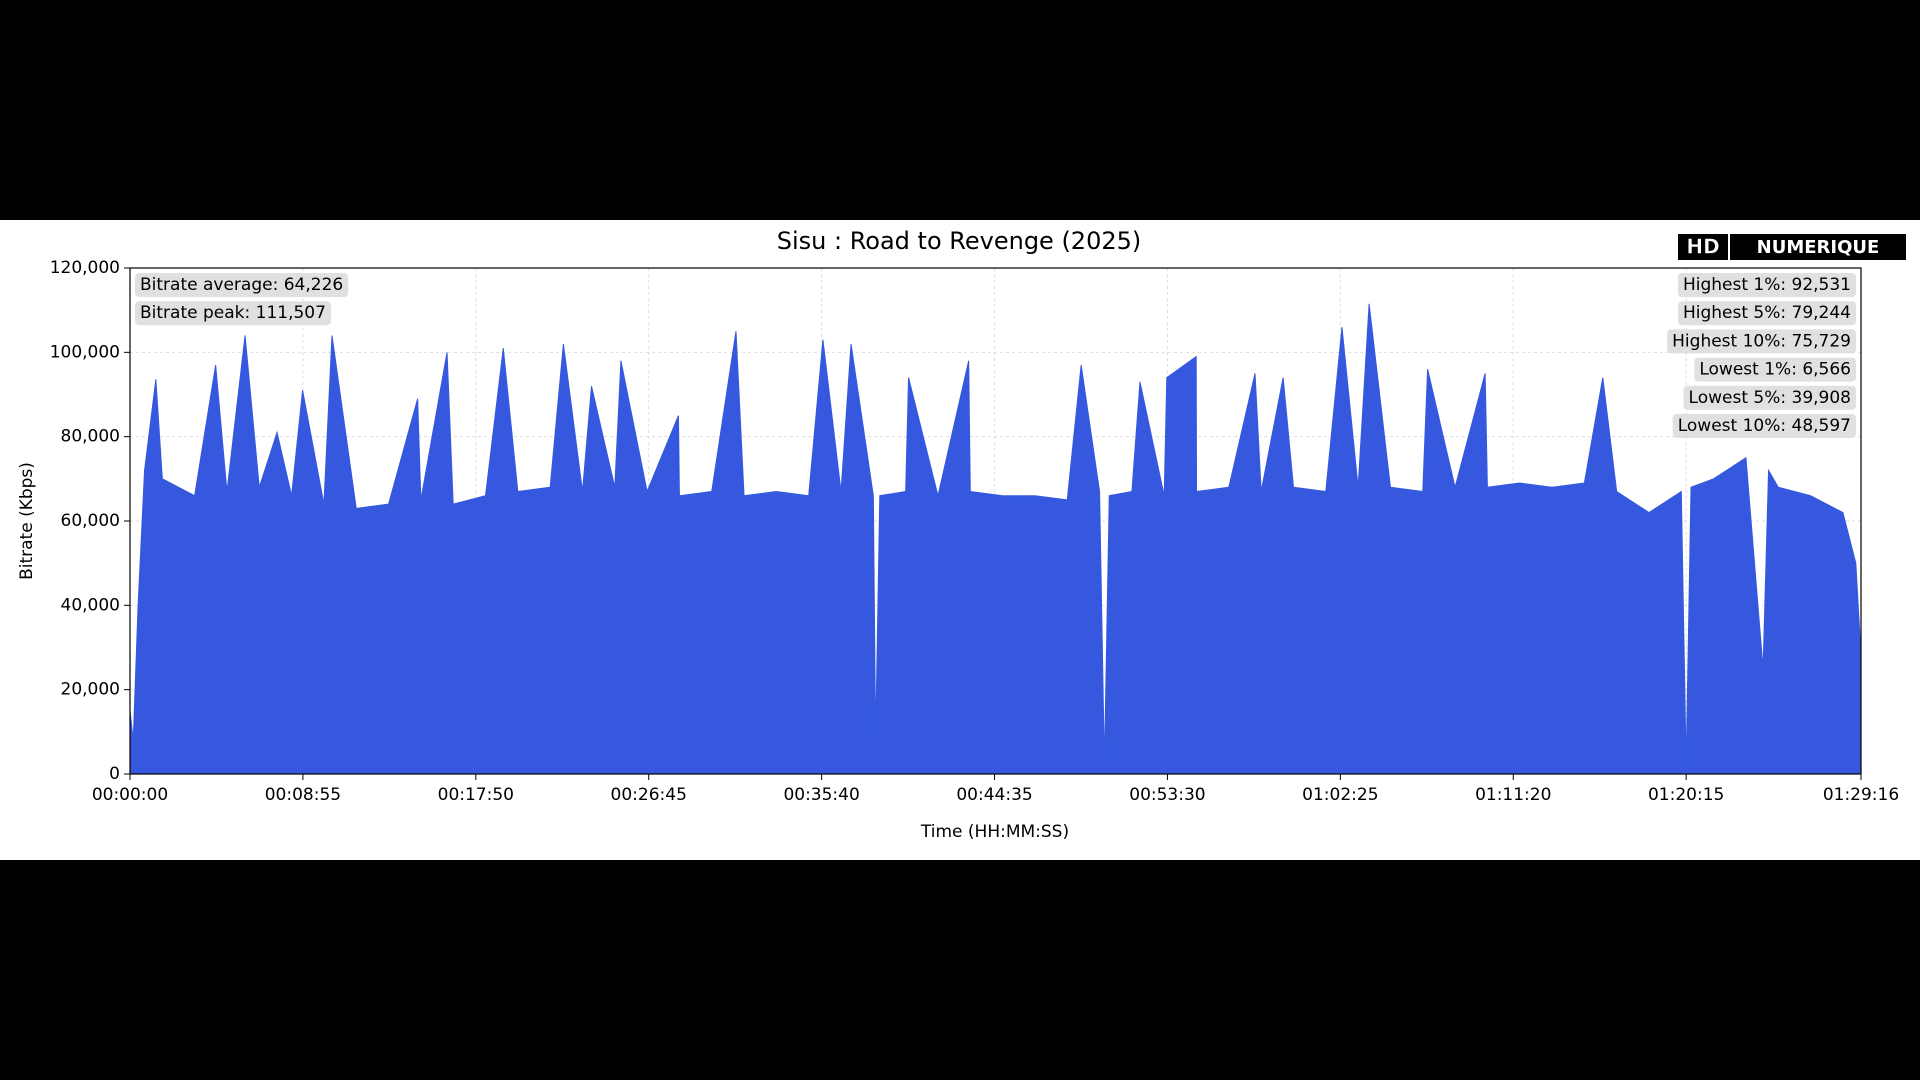  What do you see at coordinates (1513, 795) in the screenshot?
I see `x-tick-label: 01:11:20` at bounding box center [1513, 795].